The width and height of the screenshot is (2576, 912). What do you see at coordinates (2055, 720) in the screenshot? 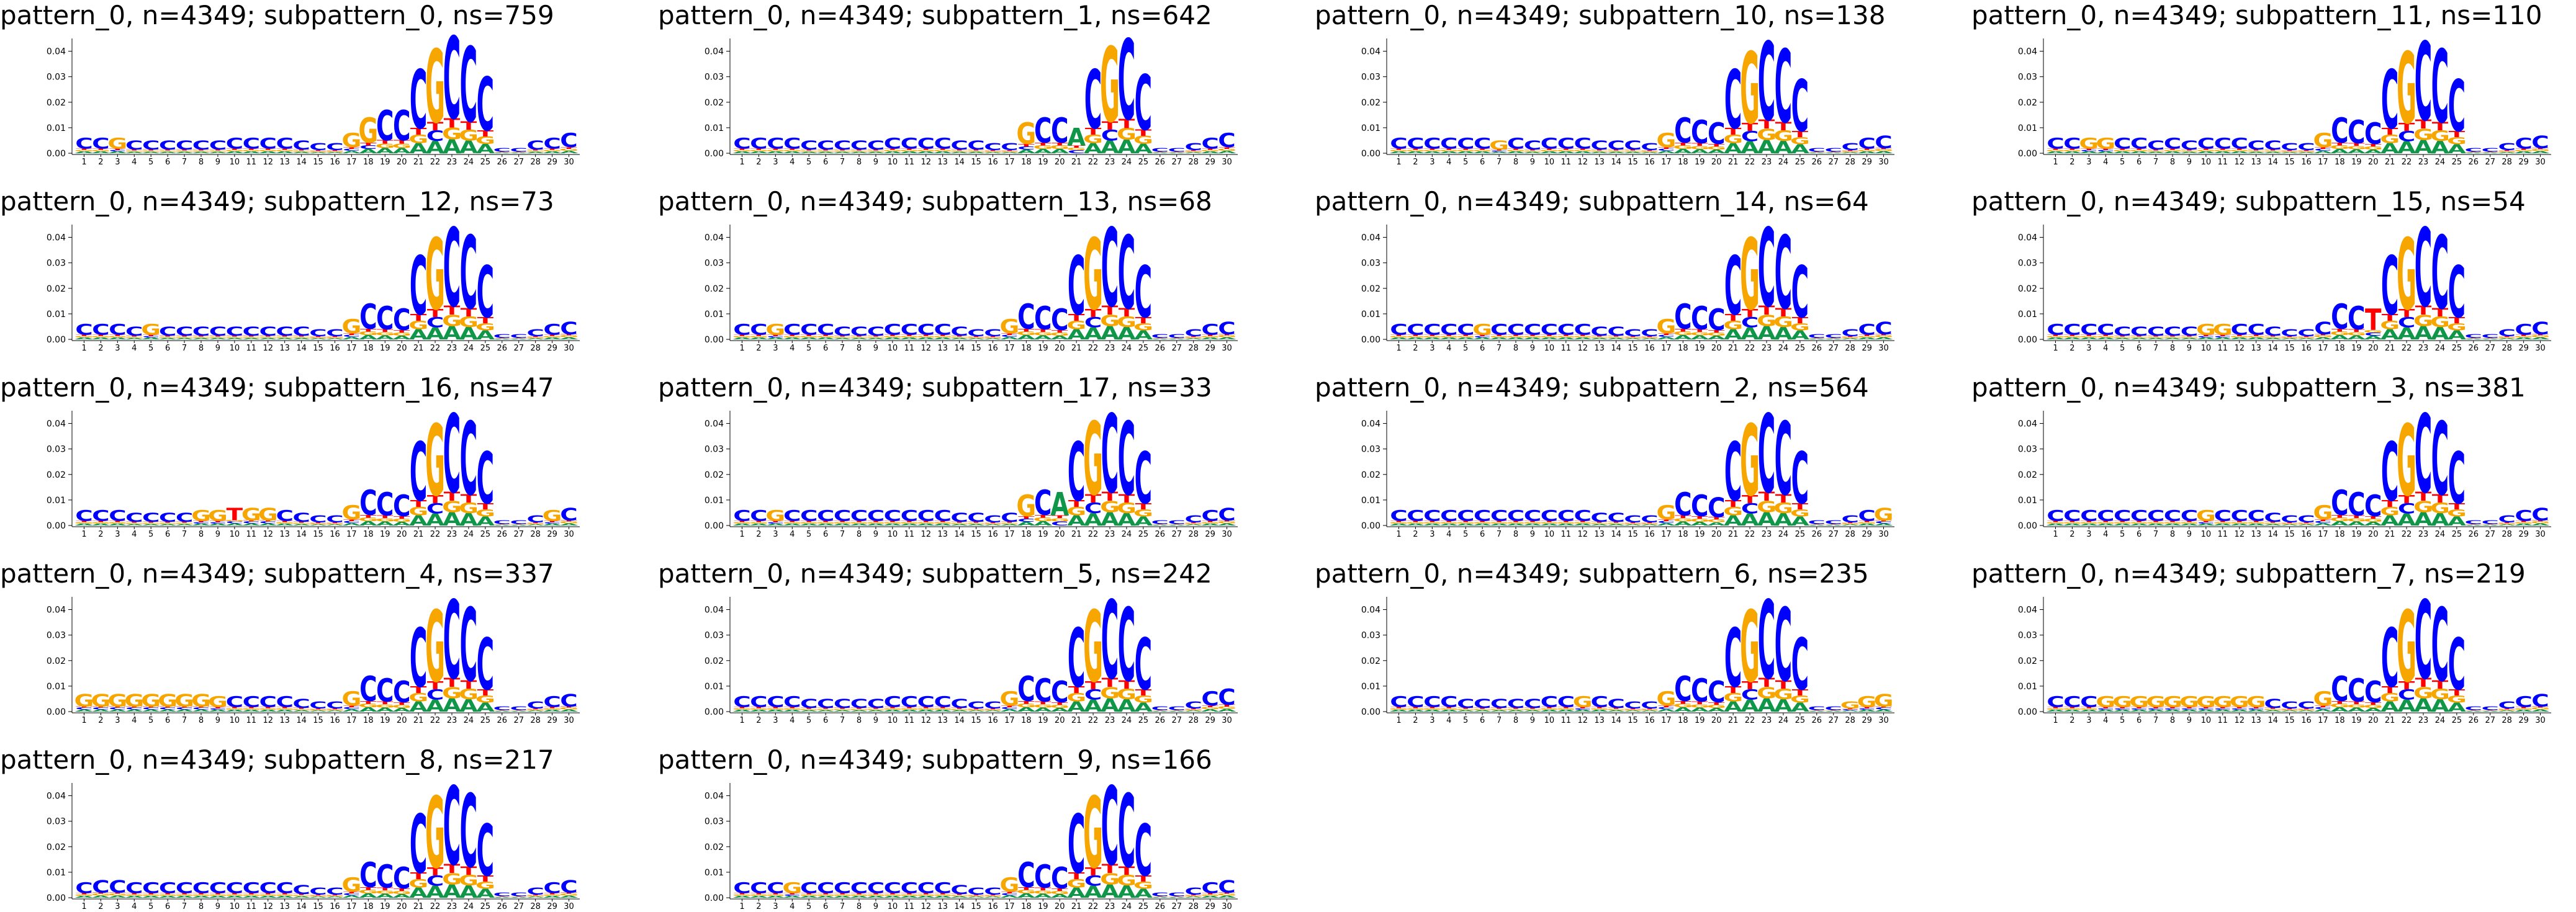
I see `x-tick-label: 1` at bounding box center [2055, 720].